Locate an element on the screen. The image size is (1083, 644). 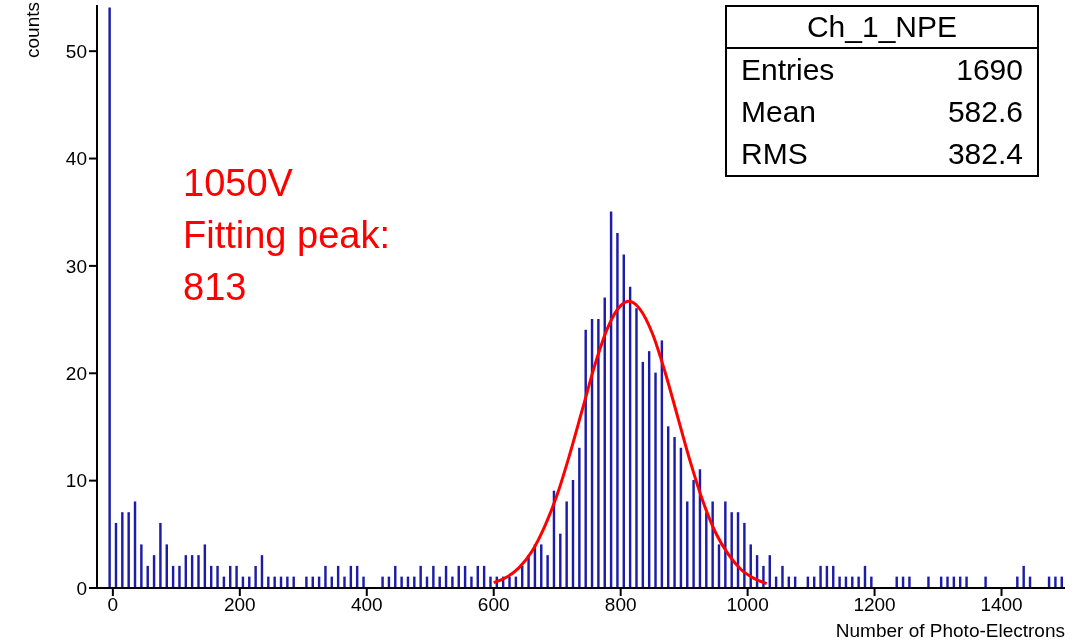
x-tick-label: 1200 is located at coordinates (874, 605).